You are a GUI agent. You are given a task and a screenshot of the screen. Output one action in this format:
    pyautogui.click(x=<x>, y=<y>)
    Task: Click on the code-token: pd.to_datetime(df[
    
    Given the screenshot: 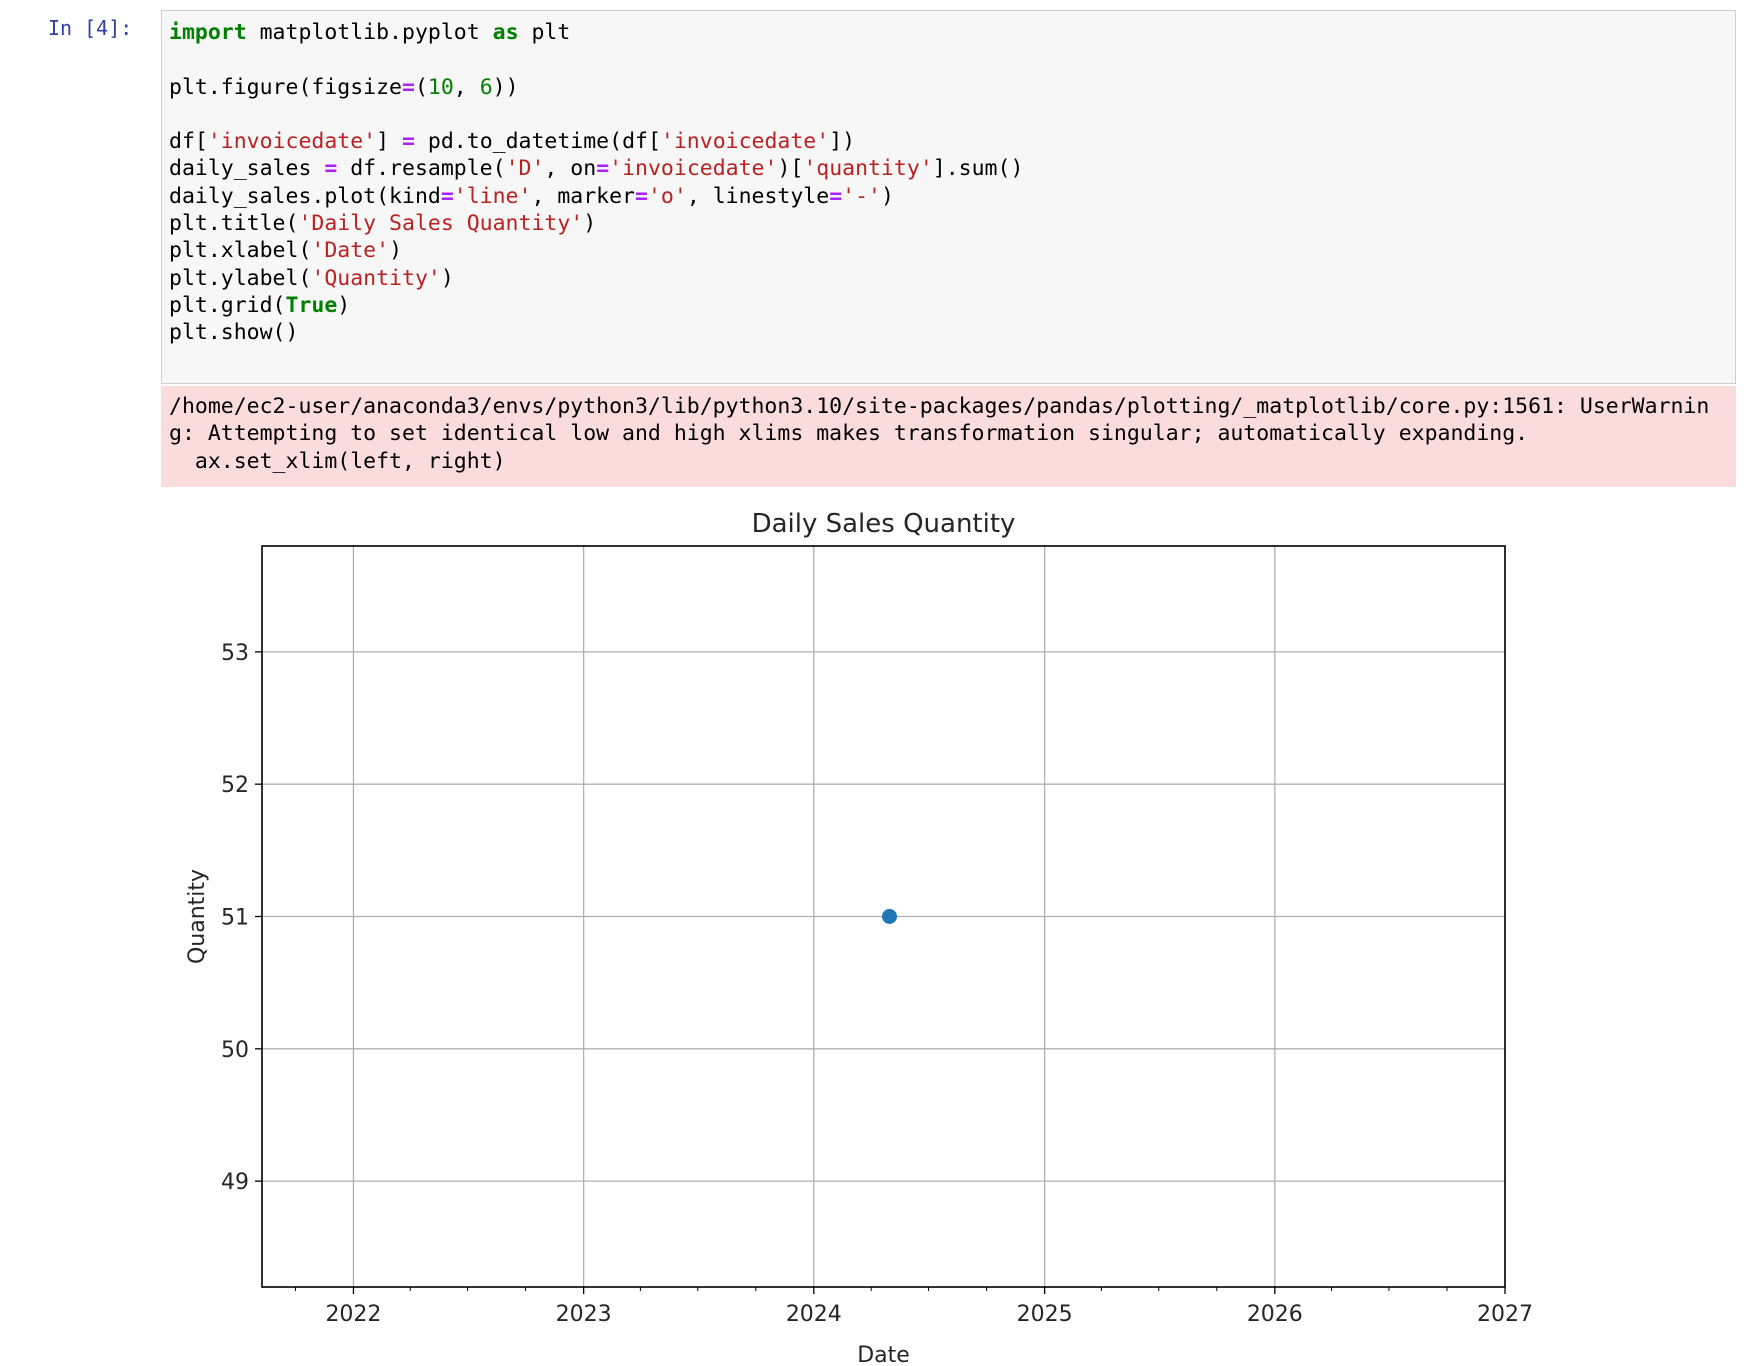 What is the action you would take?
    pyautogui.click(x=537, y=142)
    